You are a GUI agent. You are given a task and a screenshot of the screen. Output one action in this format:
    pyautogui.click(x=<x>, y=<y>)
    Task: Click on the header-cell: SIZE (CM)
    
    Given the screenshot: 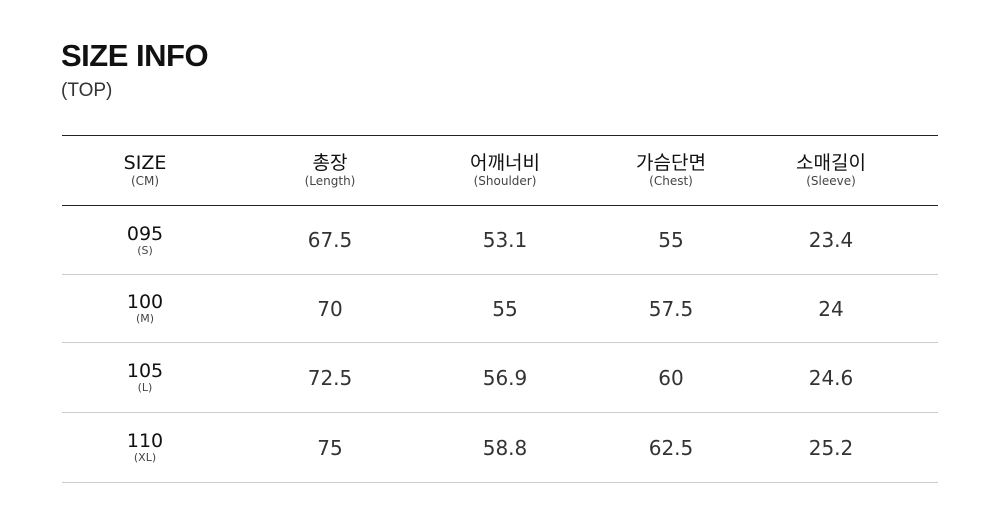 What is the action you would take?
    pyautogui.click(x=145, y=170)
    